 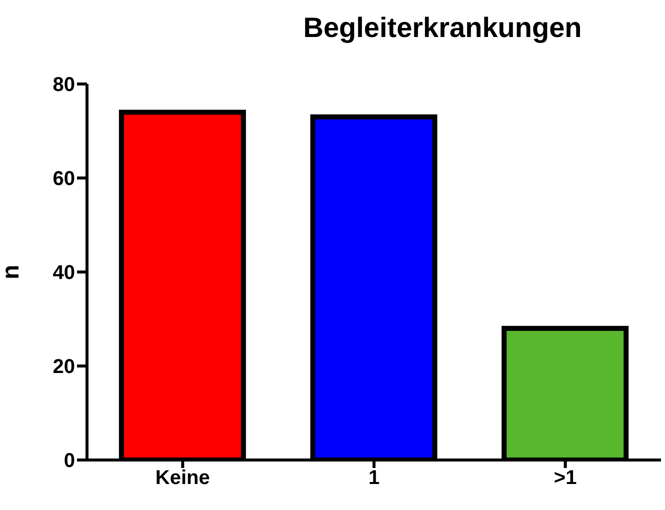 What do you see at coordinates (12, 272) in the screenshot?
I see `y-axis-title: n` at bounding box center [12, 272].